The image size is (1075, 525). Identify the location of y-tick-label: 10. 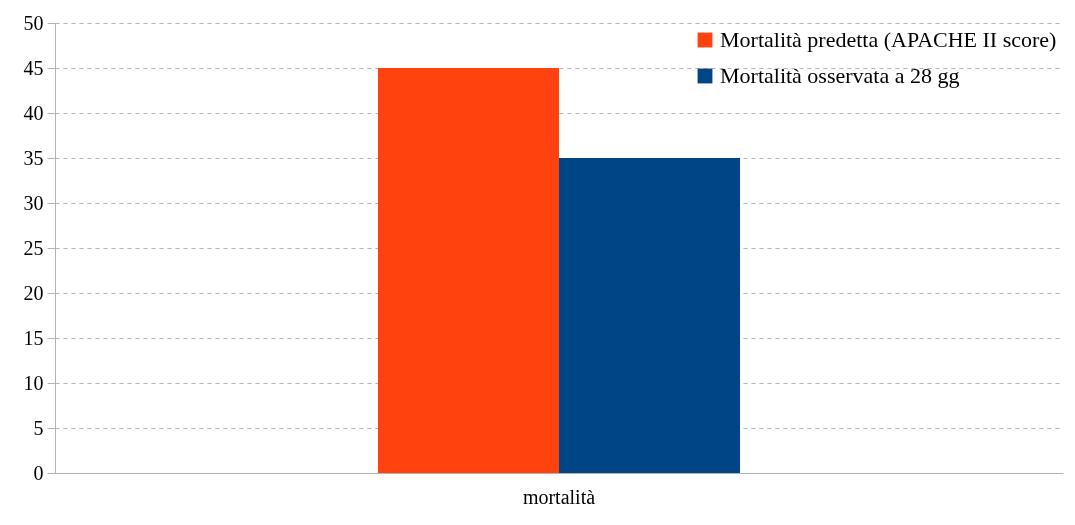
(33, 382).